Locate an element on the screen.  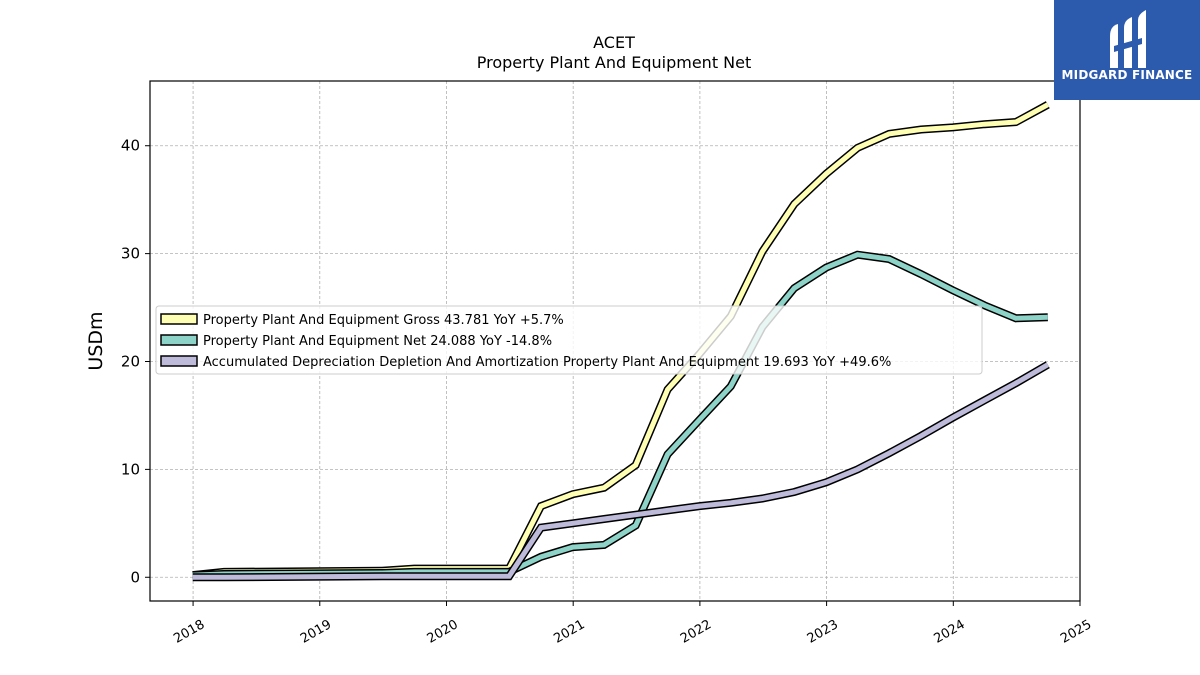
y-tick-label: 30 is located at coordinates (130, 254).